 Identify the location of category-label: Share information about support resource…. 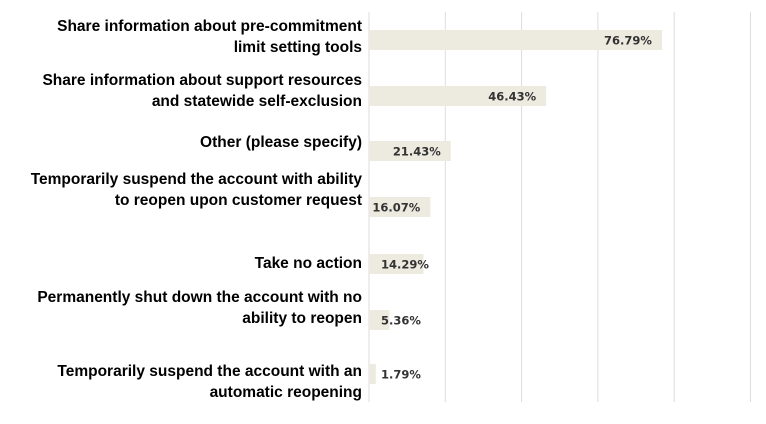
(202, 91).